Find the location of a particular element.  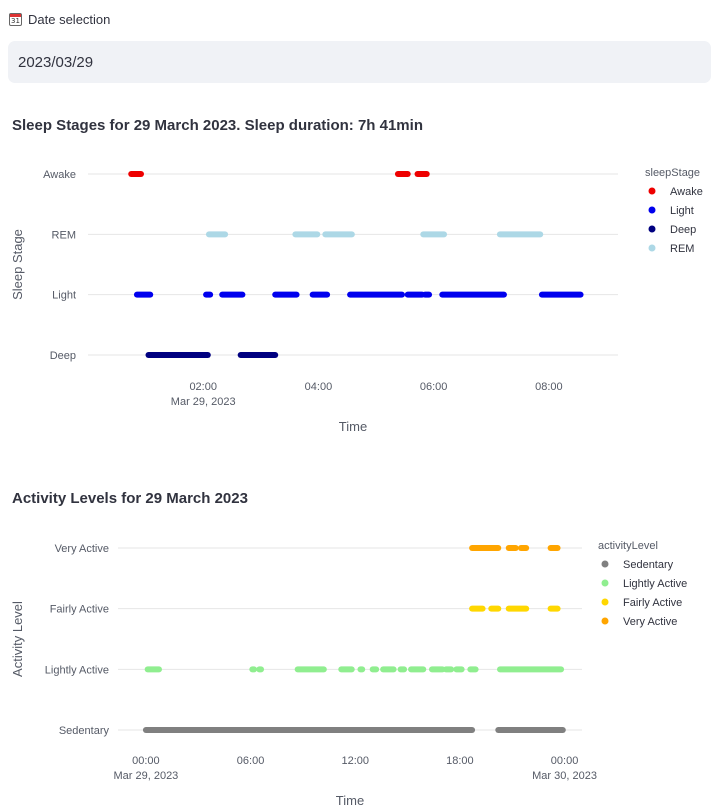

activity-legend-marker-lightly-active is located at coordinates (605, 583).